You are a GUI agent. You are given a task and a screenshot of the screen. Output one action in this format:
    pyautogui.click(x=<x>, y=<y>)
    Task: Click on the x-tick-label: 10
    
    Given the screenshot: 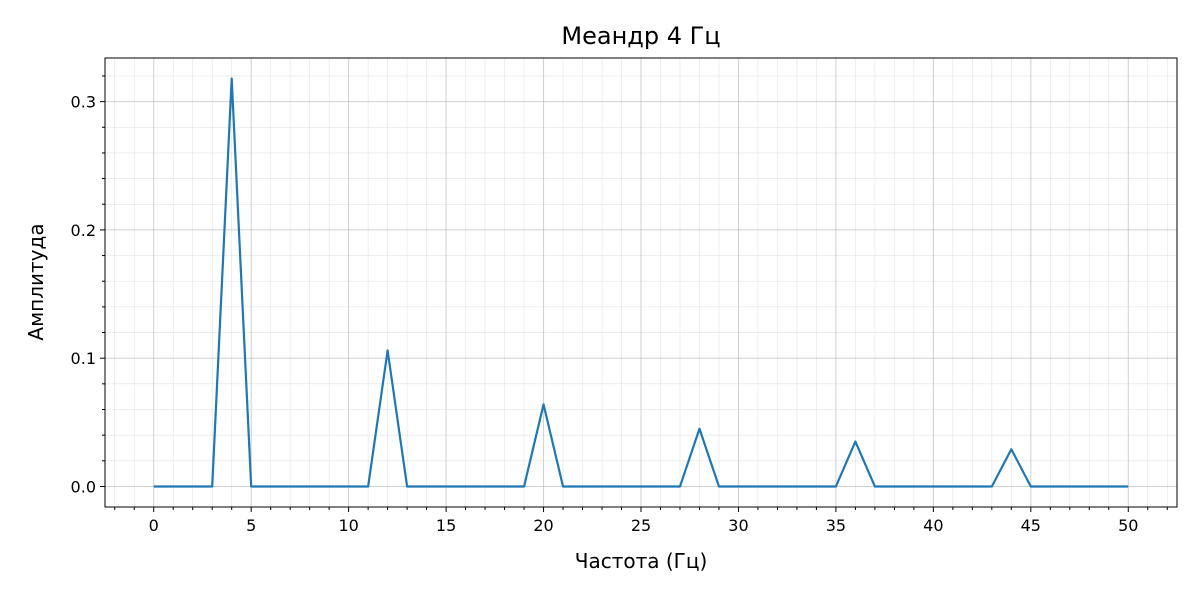 What is the action you would take?
    pyautogui.click(x=348, y=525)
    